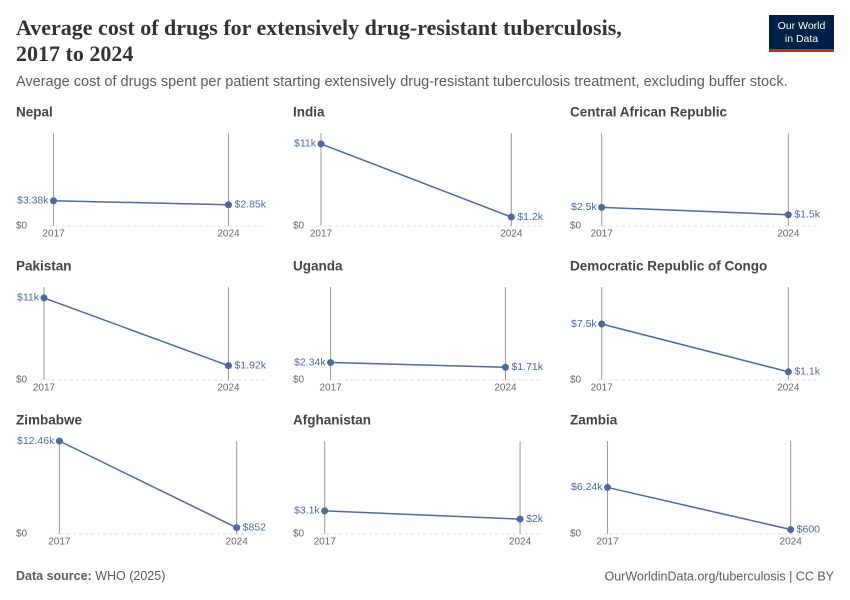  Describe the element at coordinates (49, 420) in the screenshot. I see `panel-title: Zimbabwe` at that location.